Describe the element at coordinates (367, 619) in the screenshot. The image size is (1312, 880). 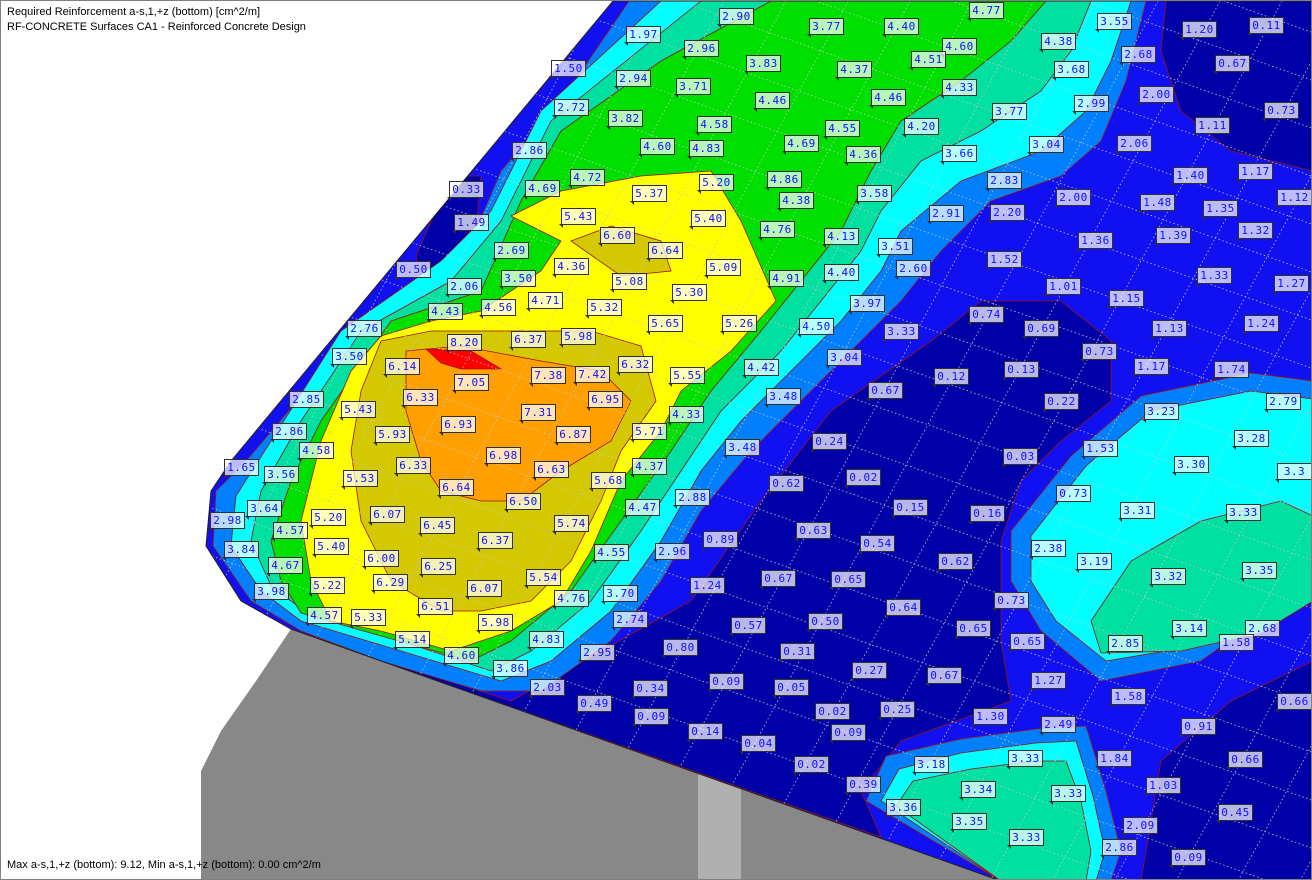
I see `value-label: 5.33` at that location.